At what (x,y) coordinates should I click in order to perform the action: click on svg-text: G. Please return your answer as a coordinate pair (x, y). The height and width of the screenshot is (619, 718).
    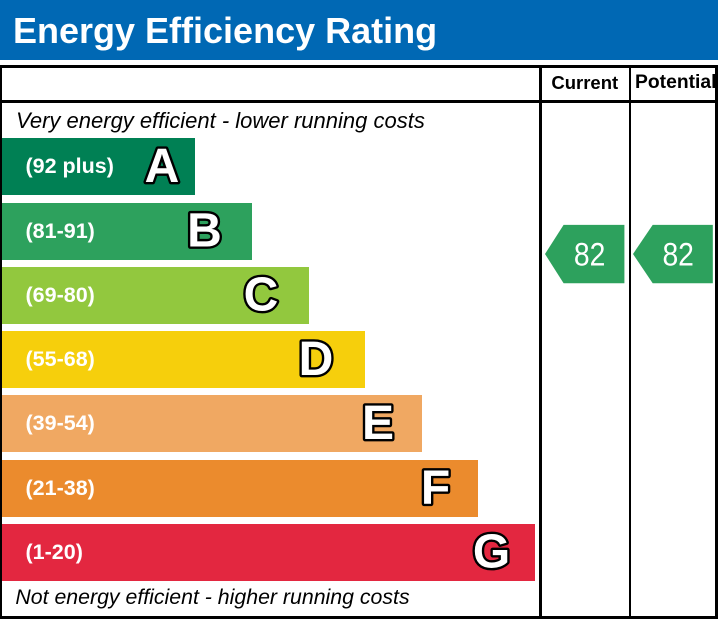
    Looking at the image, I should click on (491, 552).